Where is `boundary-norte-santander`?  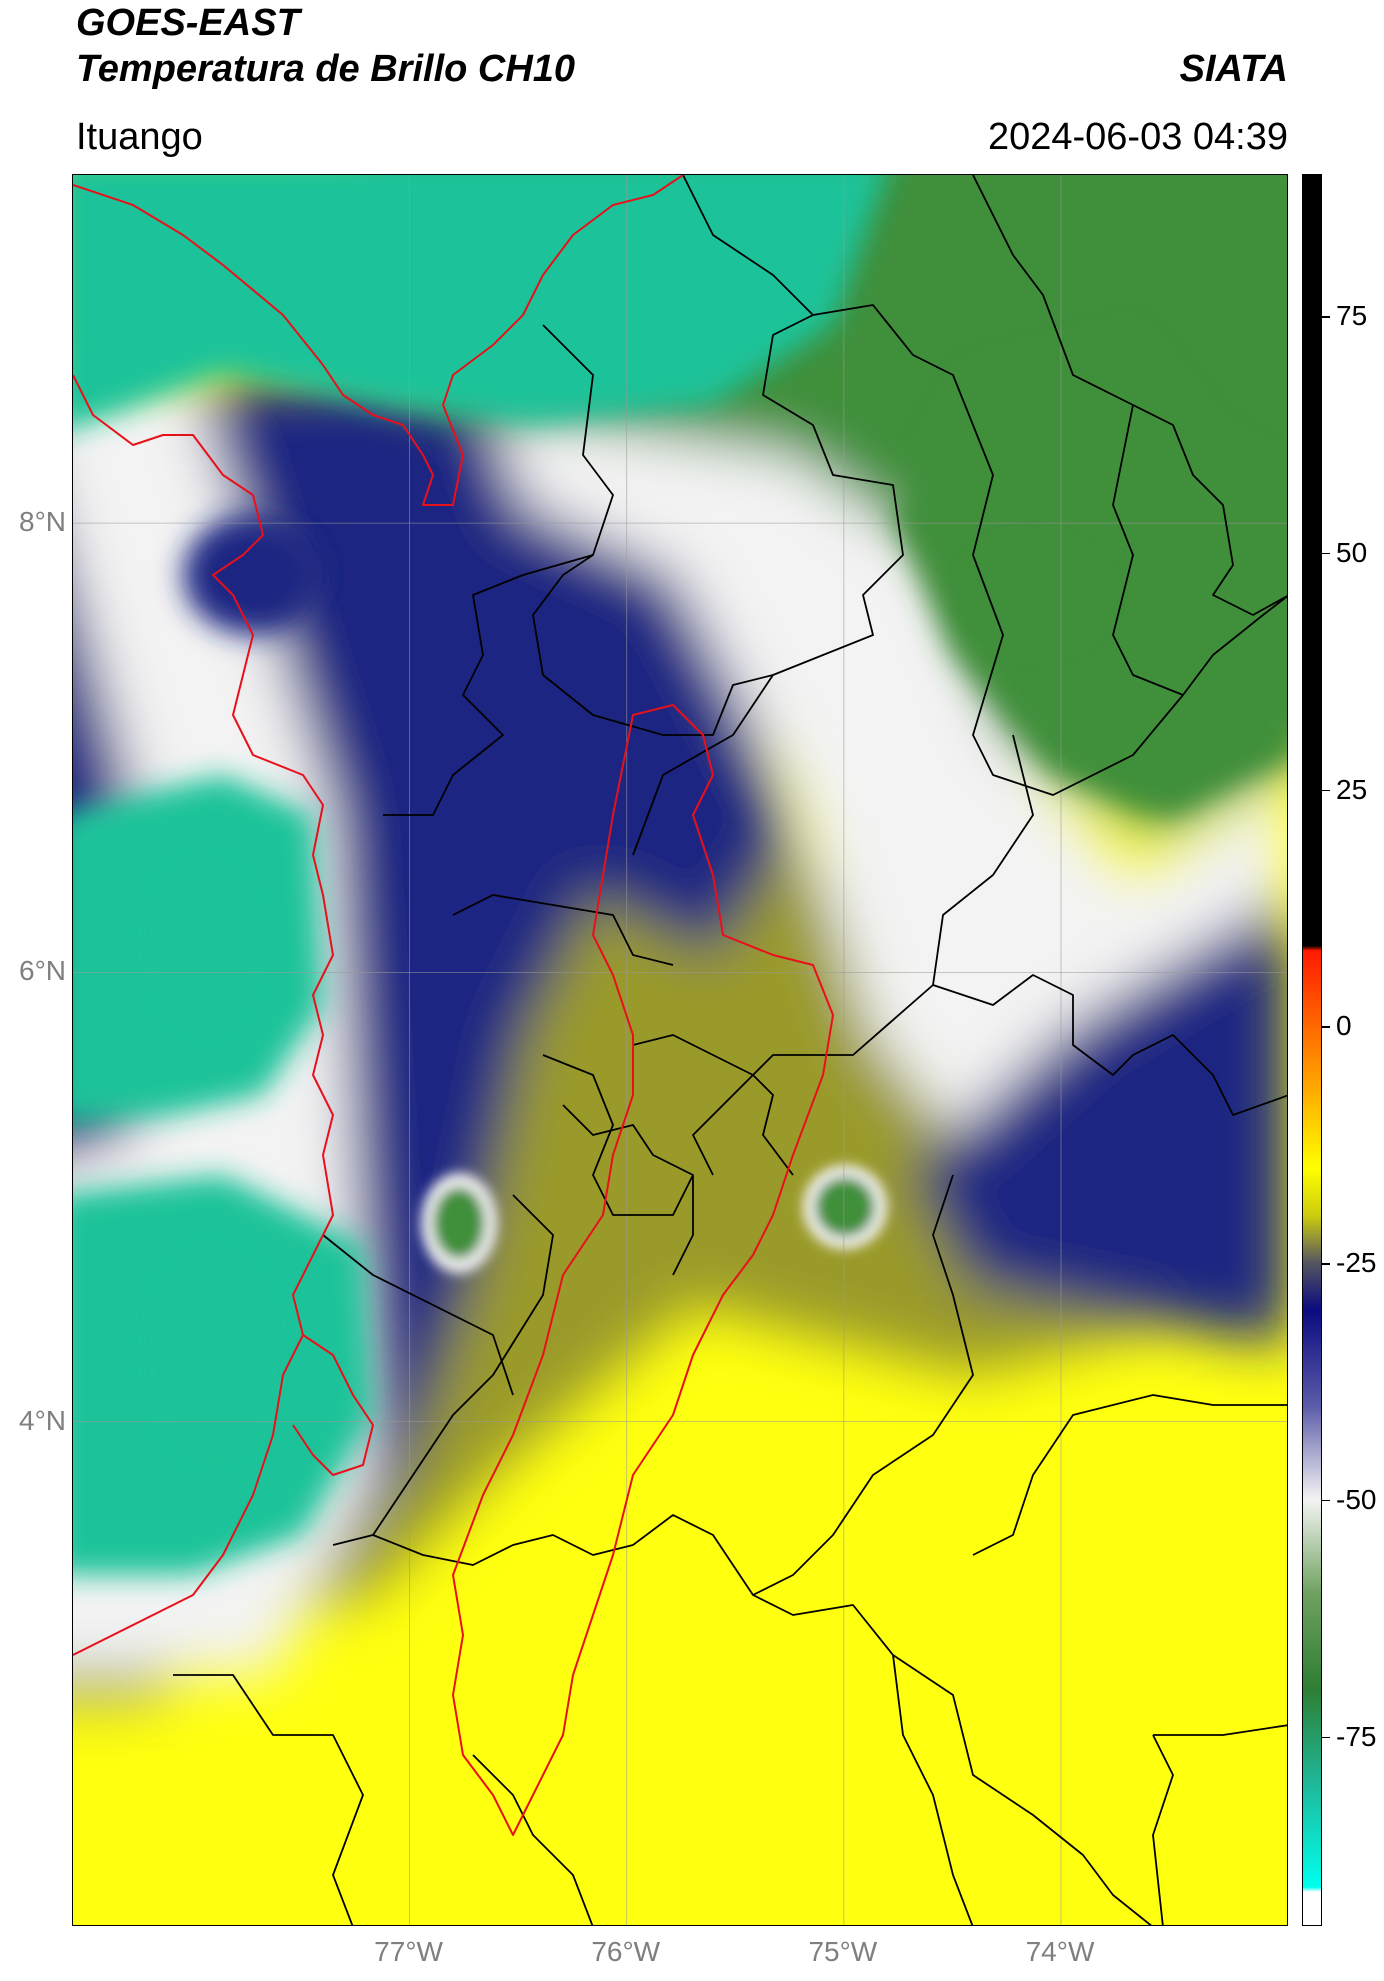 boundary-norte-santander is located at coordinates (1209, 510).